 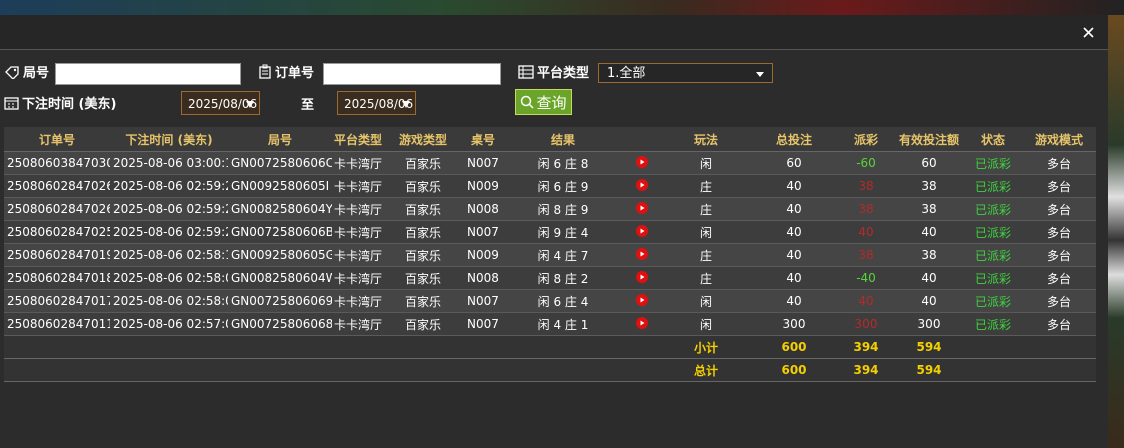 What do you see at coordinates (483, 278) in the screenshot?
I see `table-cell: N008` at bounding box center [483, 278].